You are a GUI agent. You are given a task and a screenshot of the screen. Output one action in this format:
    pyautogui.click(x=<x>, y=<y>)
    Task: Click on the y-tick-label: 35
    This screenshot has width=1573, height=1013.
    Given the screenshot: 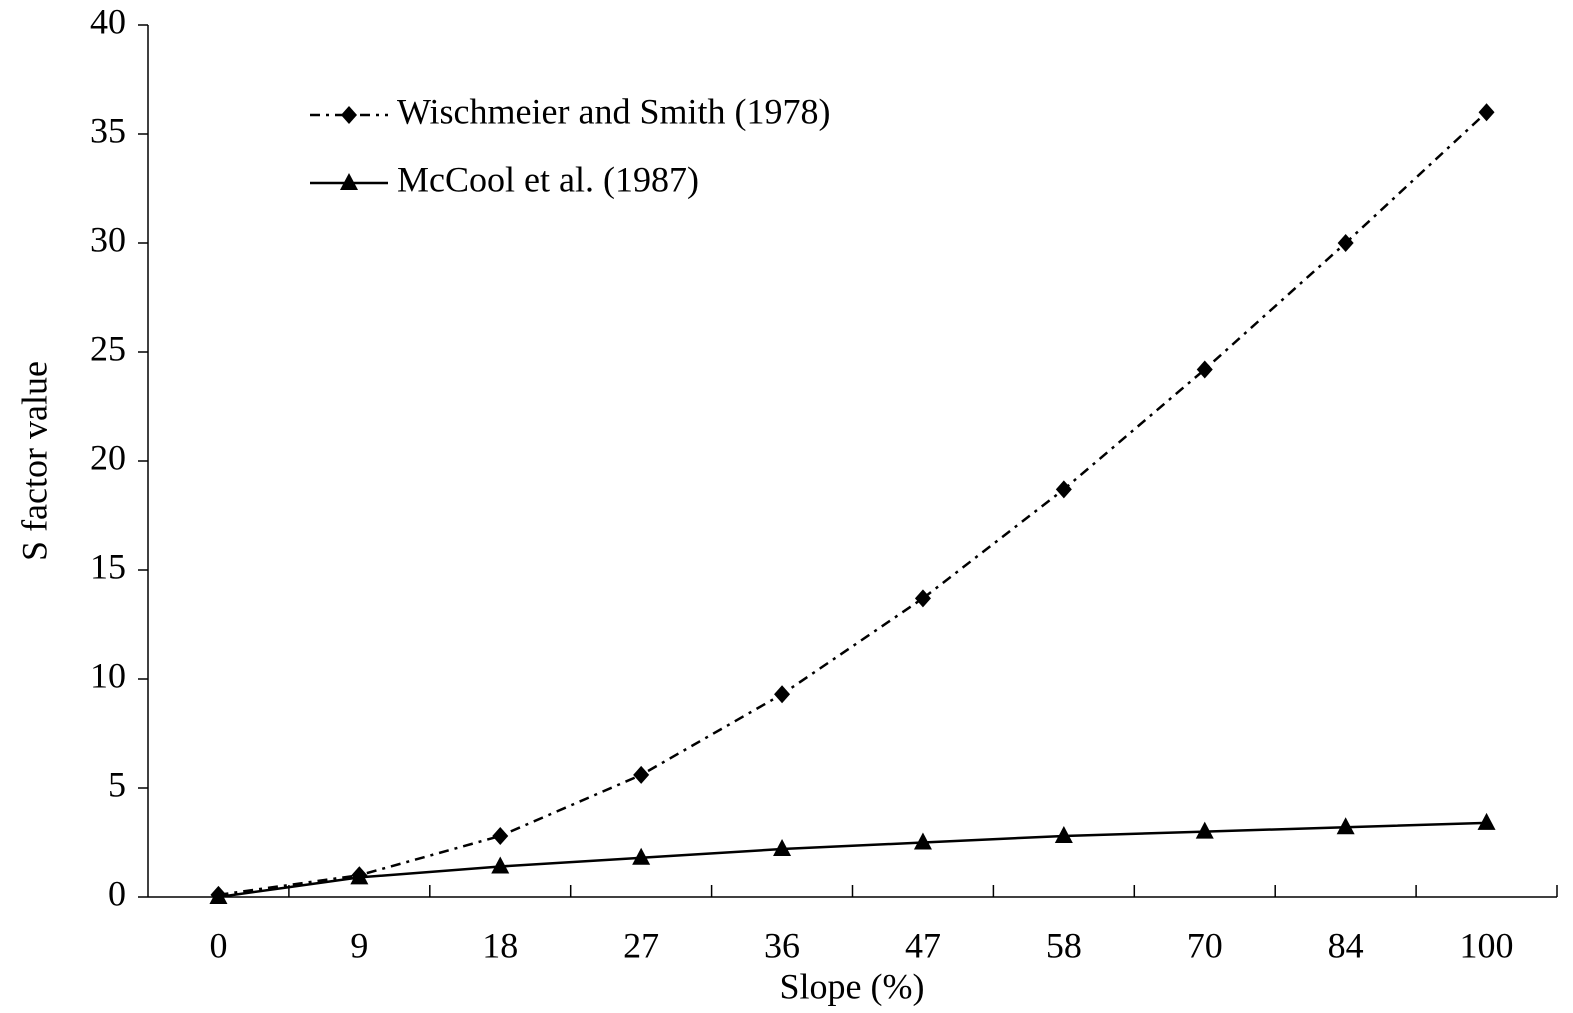 What is the action you would take?
    pyautogui.click(x=108, y=130)
    